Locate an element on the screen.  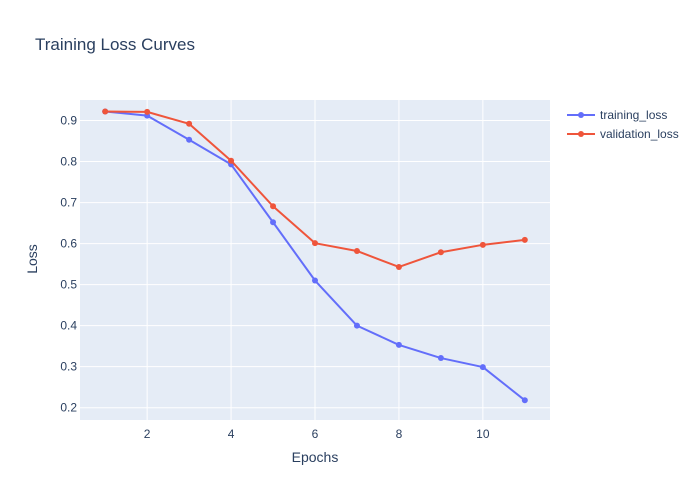
y-tick-label: 0.8 is located at coordinates (68, 162).